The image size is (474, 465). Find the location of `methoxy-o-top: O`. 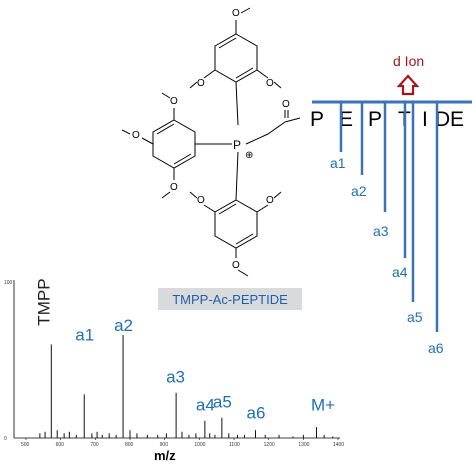

methoxy-o-top: O is located at coordinates (236, 13).